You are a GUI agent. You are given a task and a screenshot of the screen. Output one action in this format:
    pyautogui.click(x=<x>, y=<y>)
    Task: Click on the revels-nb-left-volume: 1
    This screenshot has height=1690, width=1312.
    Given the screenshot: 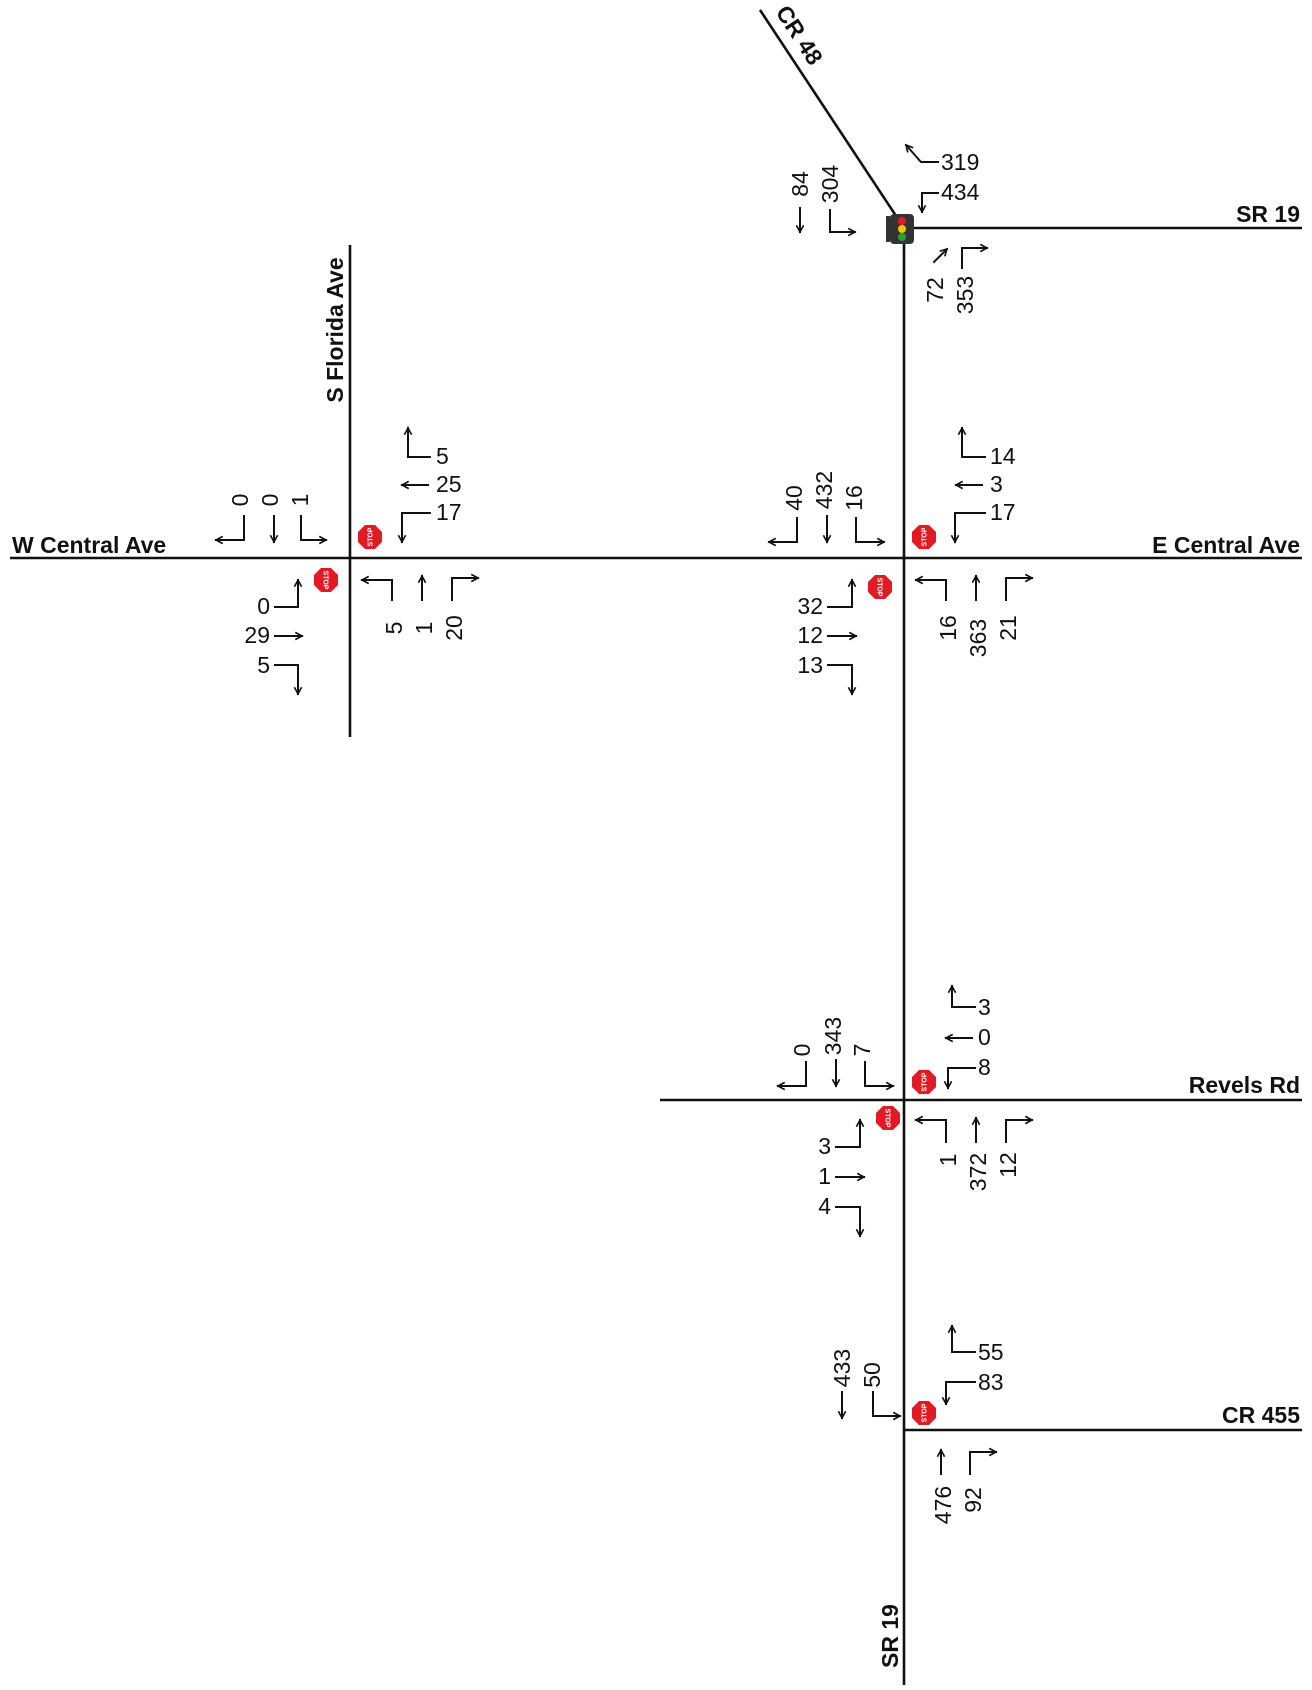 What is the action you would take?
    pyautogui.click(x=948, y=1160)
    